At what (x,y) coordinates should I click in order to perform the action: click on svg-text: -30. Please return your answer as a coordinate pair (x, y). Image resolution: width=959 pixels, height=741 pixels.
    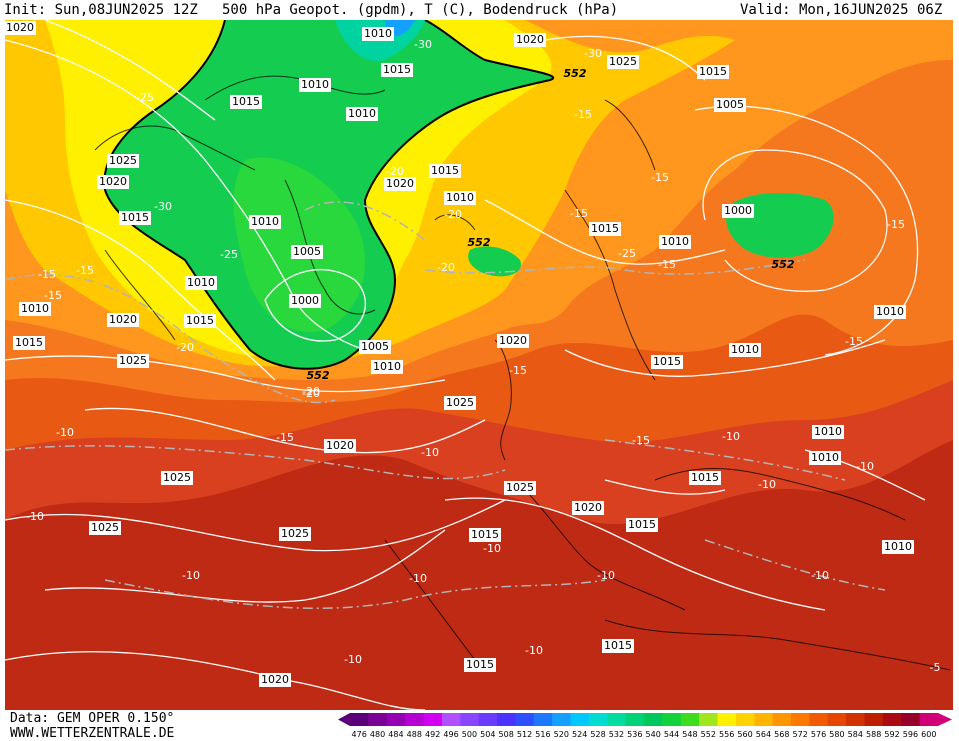
    Looking at the image, I should click on (423, 44).